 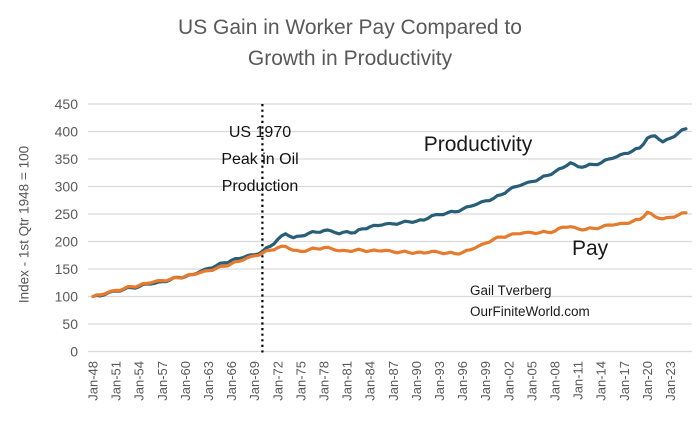 I want to click on y-tick-label: 450, so click(x=67, y=104).